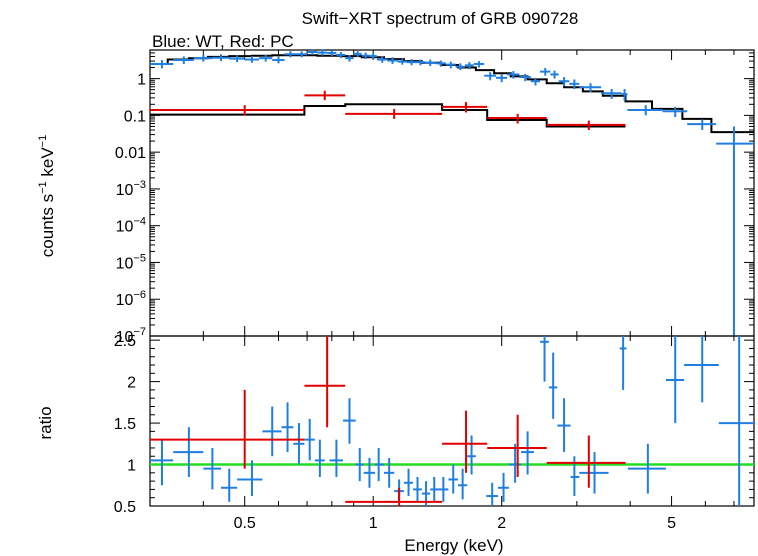 Image resolution: width=758 pixels, height=556 pixels. What do you see at coordinates (453, 545) in the screenshot?
I see `x-axis-title: Energy (keV)` at bounding box center [453, 545].